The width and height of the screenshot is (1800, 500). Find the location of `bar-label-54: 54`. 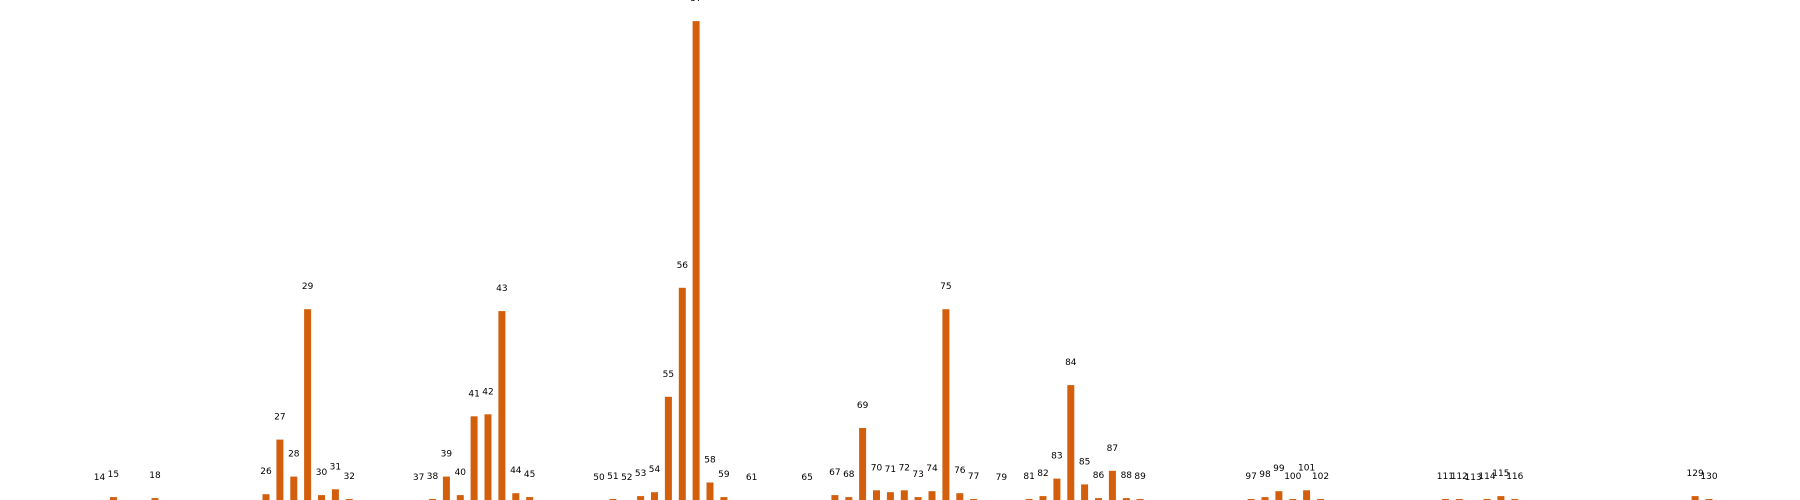

bar-label-54: 54 is located at coordinates (655, 470).